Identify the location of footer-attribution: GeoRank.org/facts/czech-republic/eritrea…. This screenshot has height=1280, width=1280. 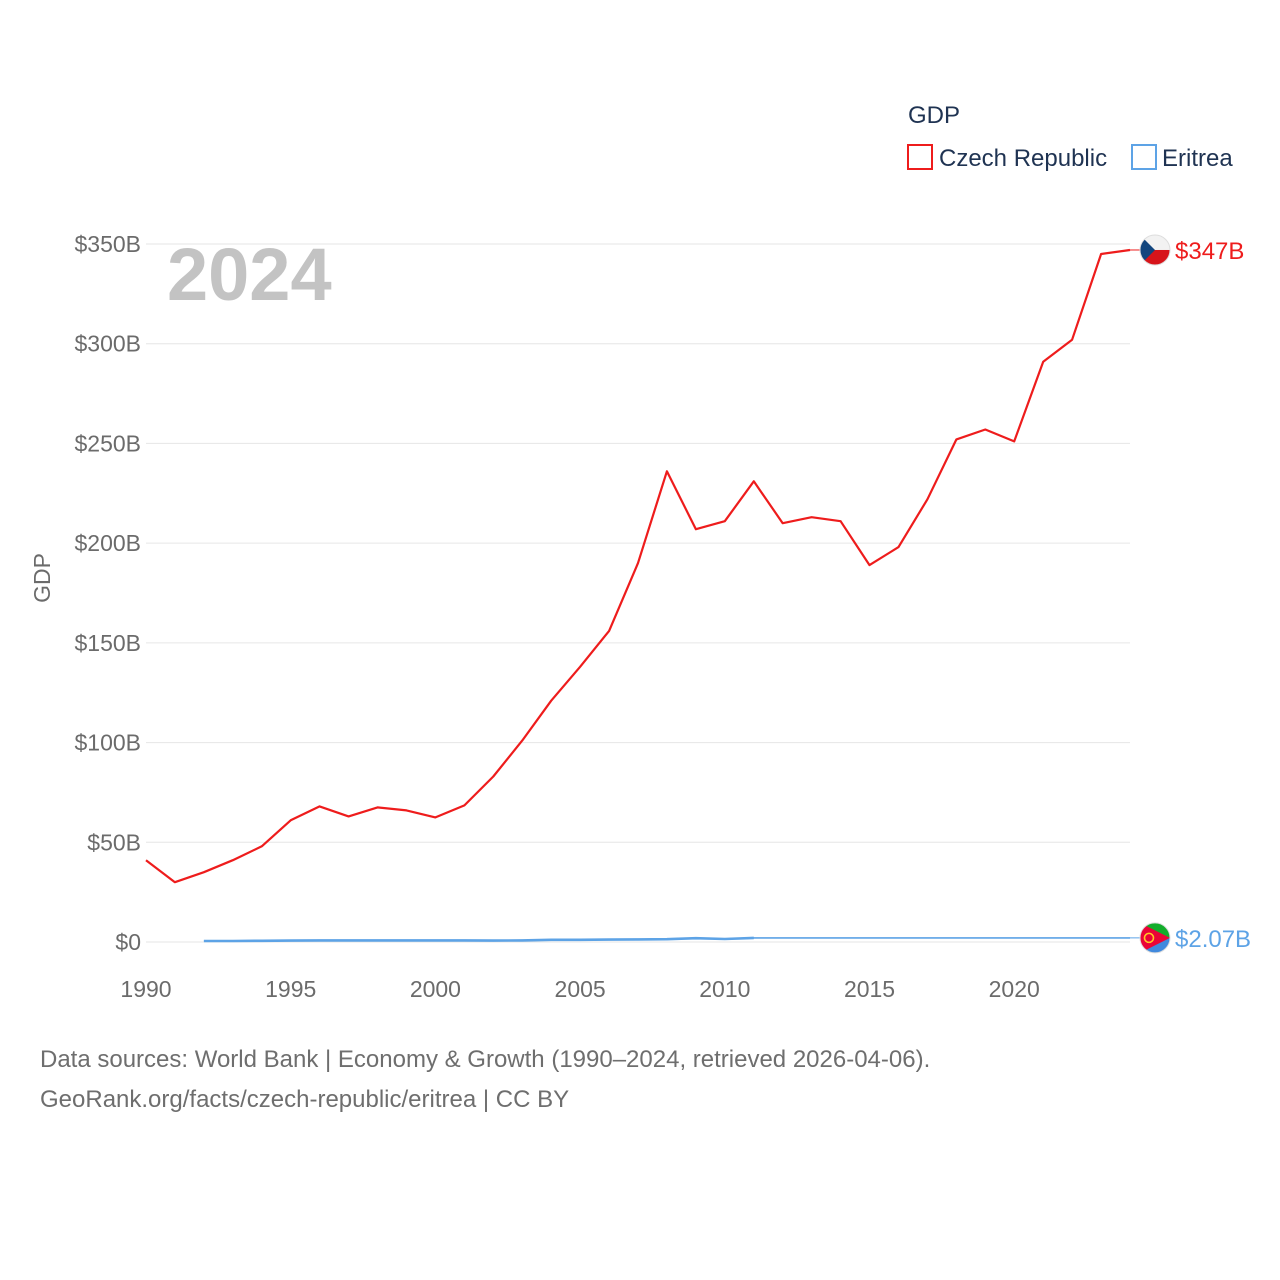
(305, 1099).